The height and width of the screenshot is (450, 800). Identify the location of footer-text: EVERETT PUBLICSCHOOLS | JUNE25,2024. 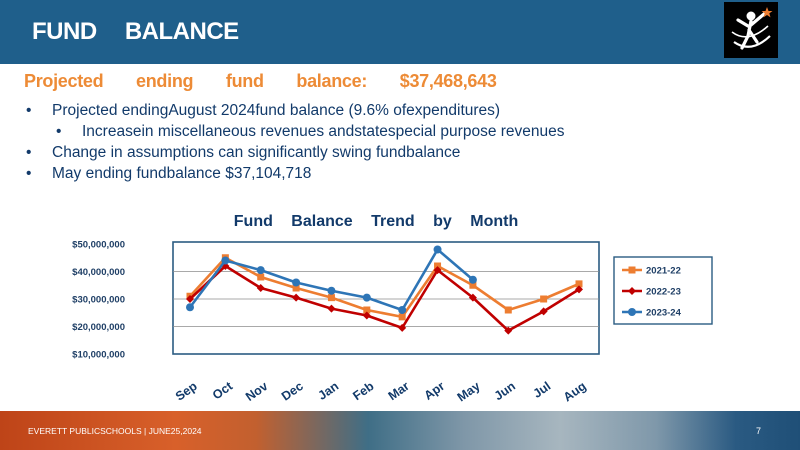
(115, 431).